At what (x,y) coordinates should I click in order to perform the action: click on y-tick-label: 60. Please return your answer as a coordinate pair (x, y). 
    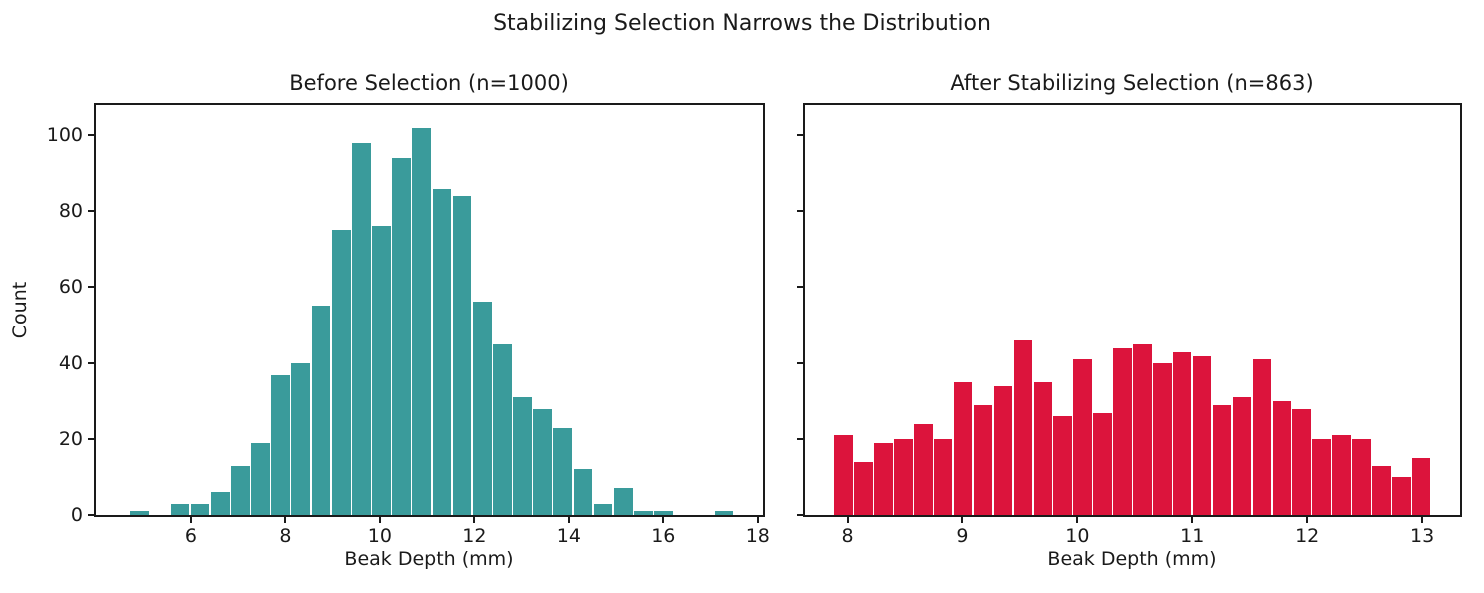
    Looking at the image, I should click on (70, 287).